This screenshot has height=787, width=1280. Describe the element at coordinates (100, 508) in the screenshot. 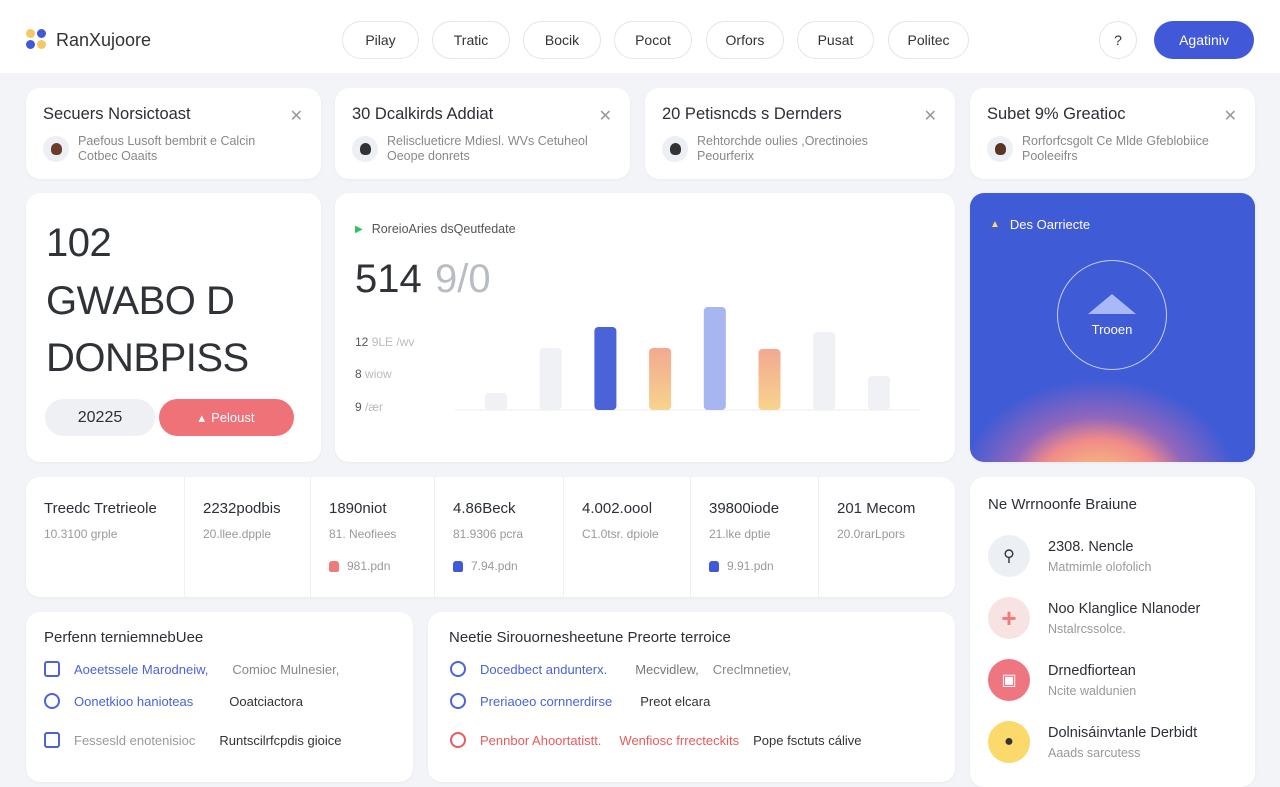

I see `stat-value: Treedc Tretrieole` at that location.